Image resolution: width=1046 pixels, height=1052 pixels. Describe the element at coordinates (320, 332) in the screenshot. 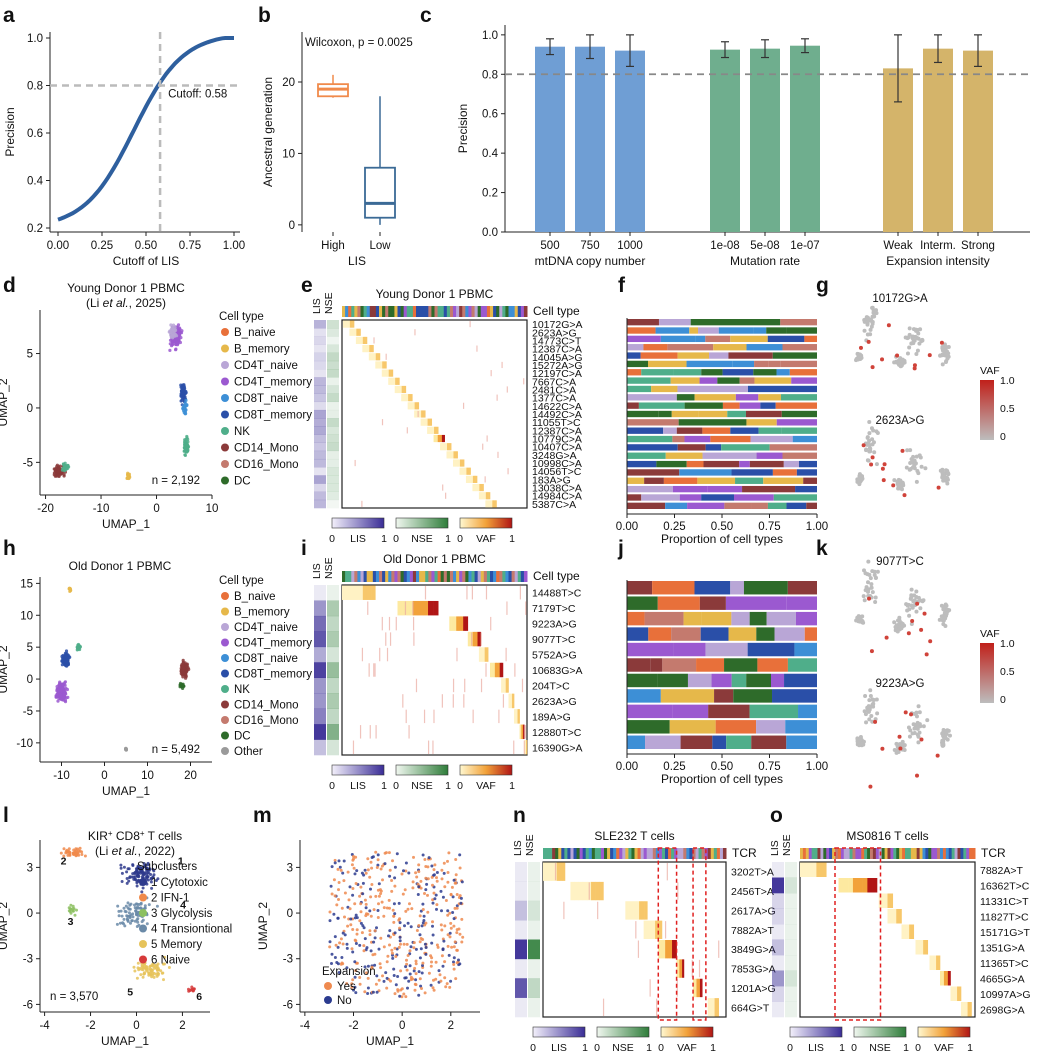

I see `lis-cell` at that location.